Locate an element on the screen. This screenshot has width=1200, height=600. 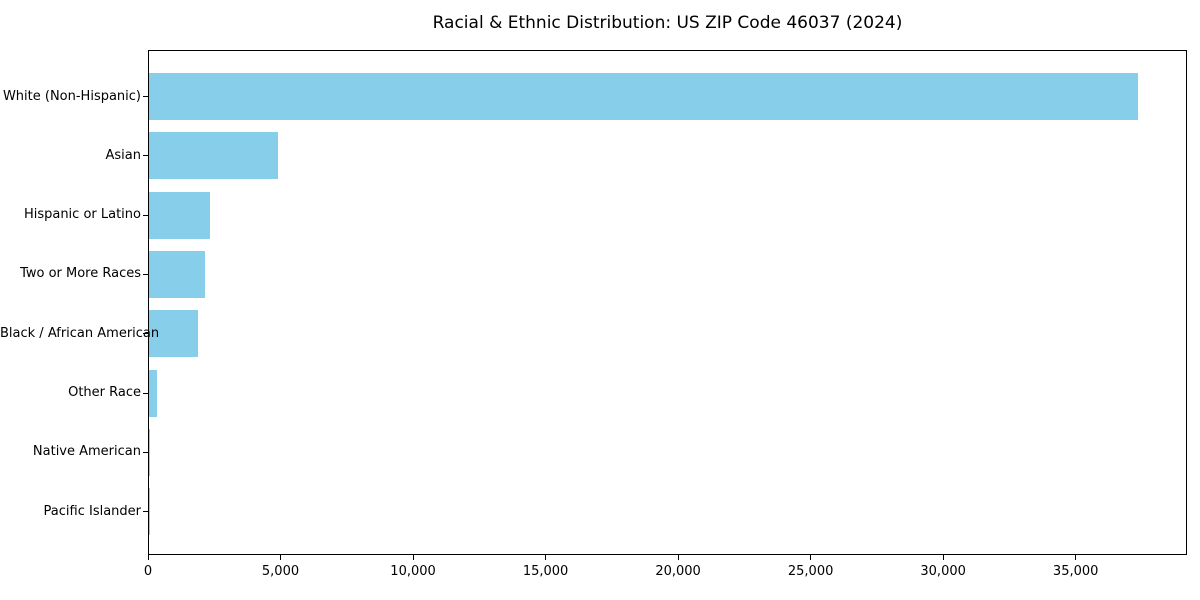
x-tick-label: 35,000 is located at coordinates (1075, 571).